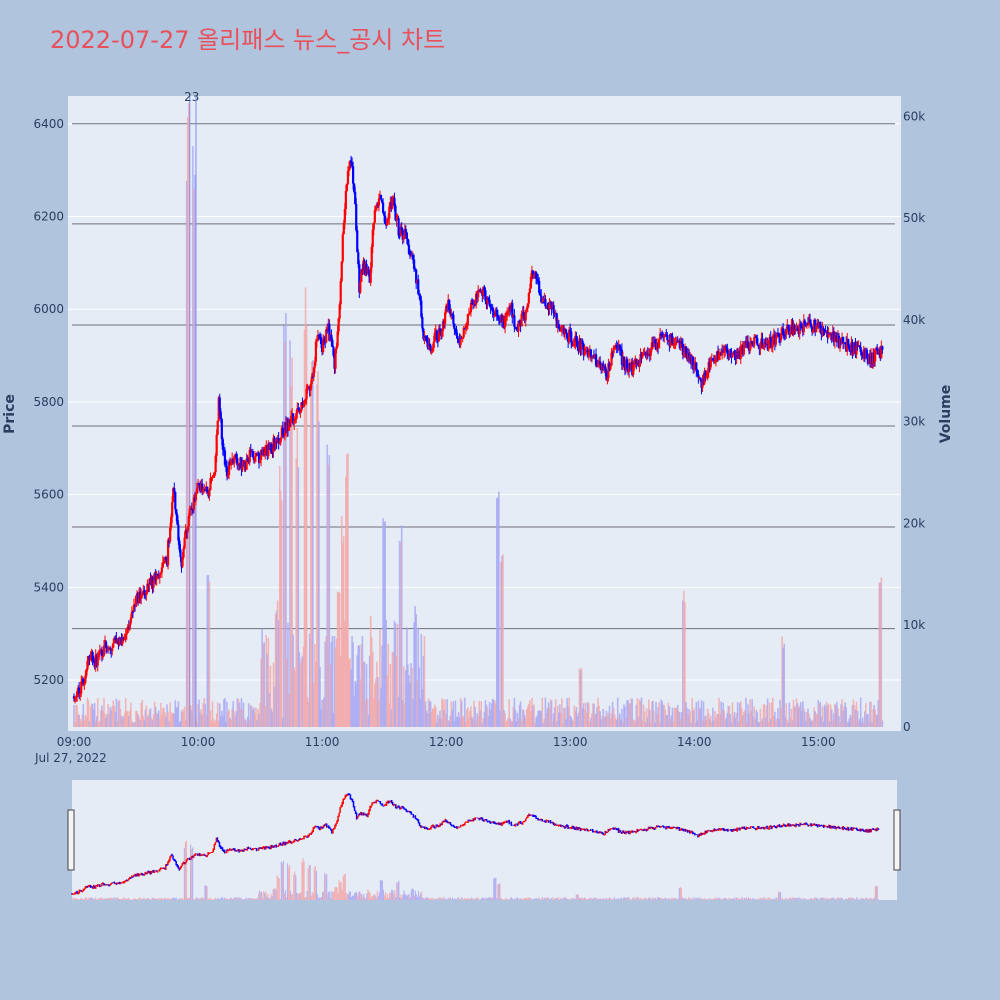  I want to click on price-tick-label: 6400, so click(48, 124).